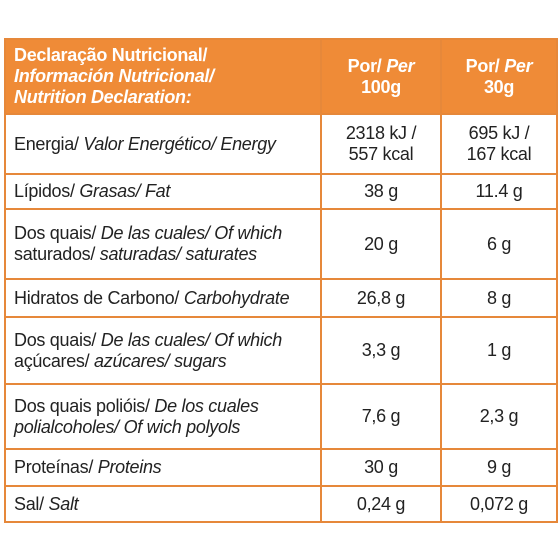 This screenshot has height=560, width=560. I want to click on nutrient-value: 8 g, so click(499, 298).